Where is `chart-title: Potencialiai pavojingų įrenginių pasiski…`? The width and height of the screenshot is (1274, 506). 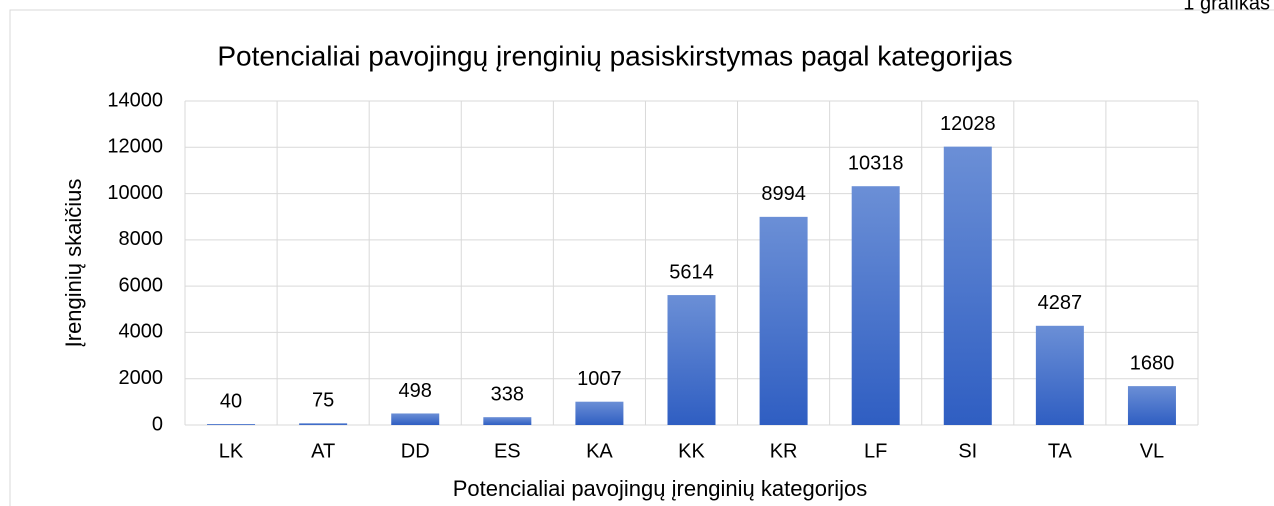 chart-title: Potencialiai pavojingų įrenginių pasiski… is located at coordinates (614, 55).